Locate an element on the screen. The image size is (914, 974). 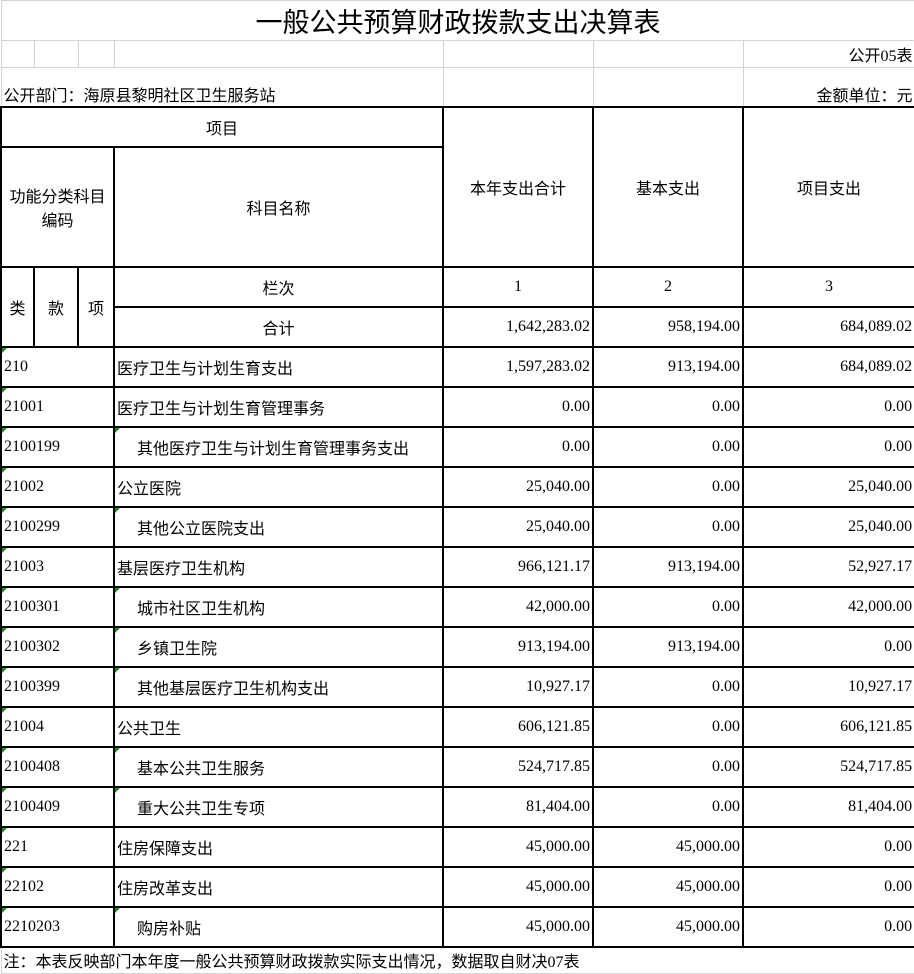
table-number: 公开05表 is located at coordinates (828, 54).